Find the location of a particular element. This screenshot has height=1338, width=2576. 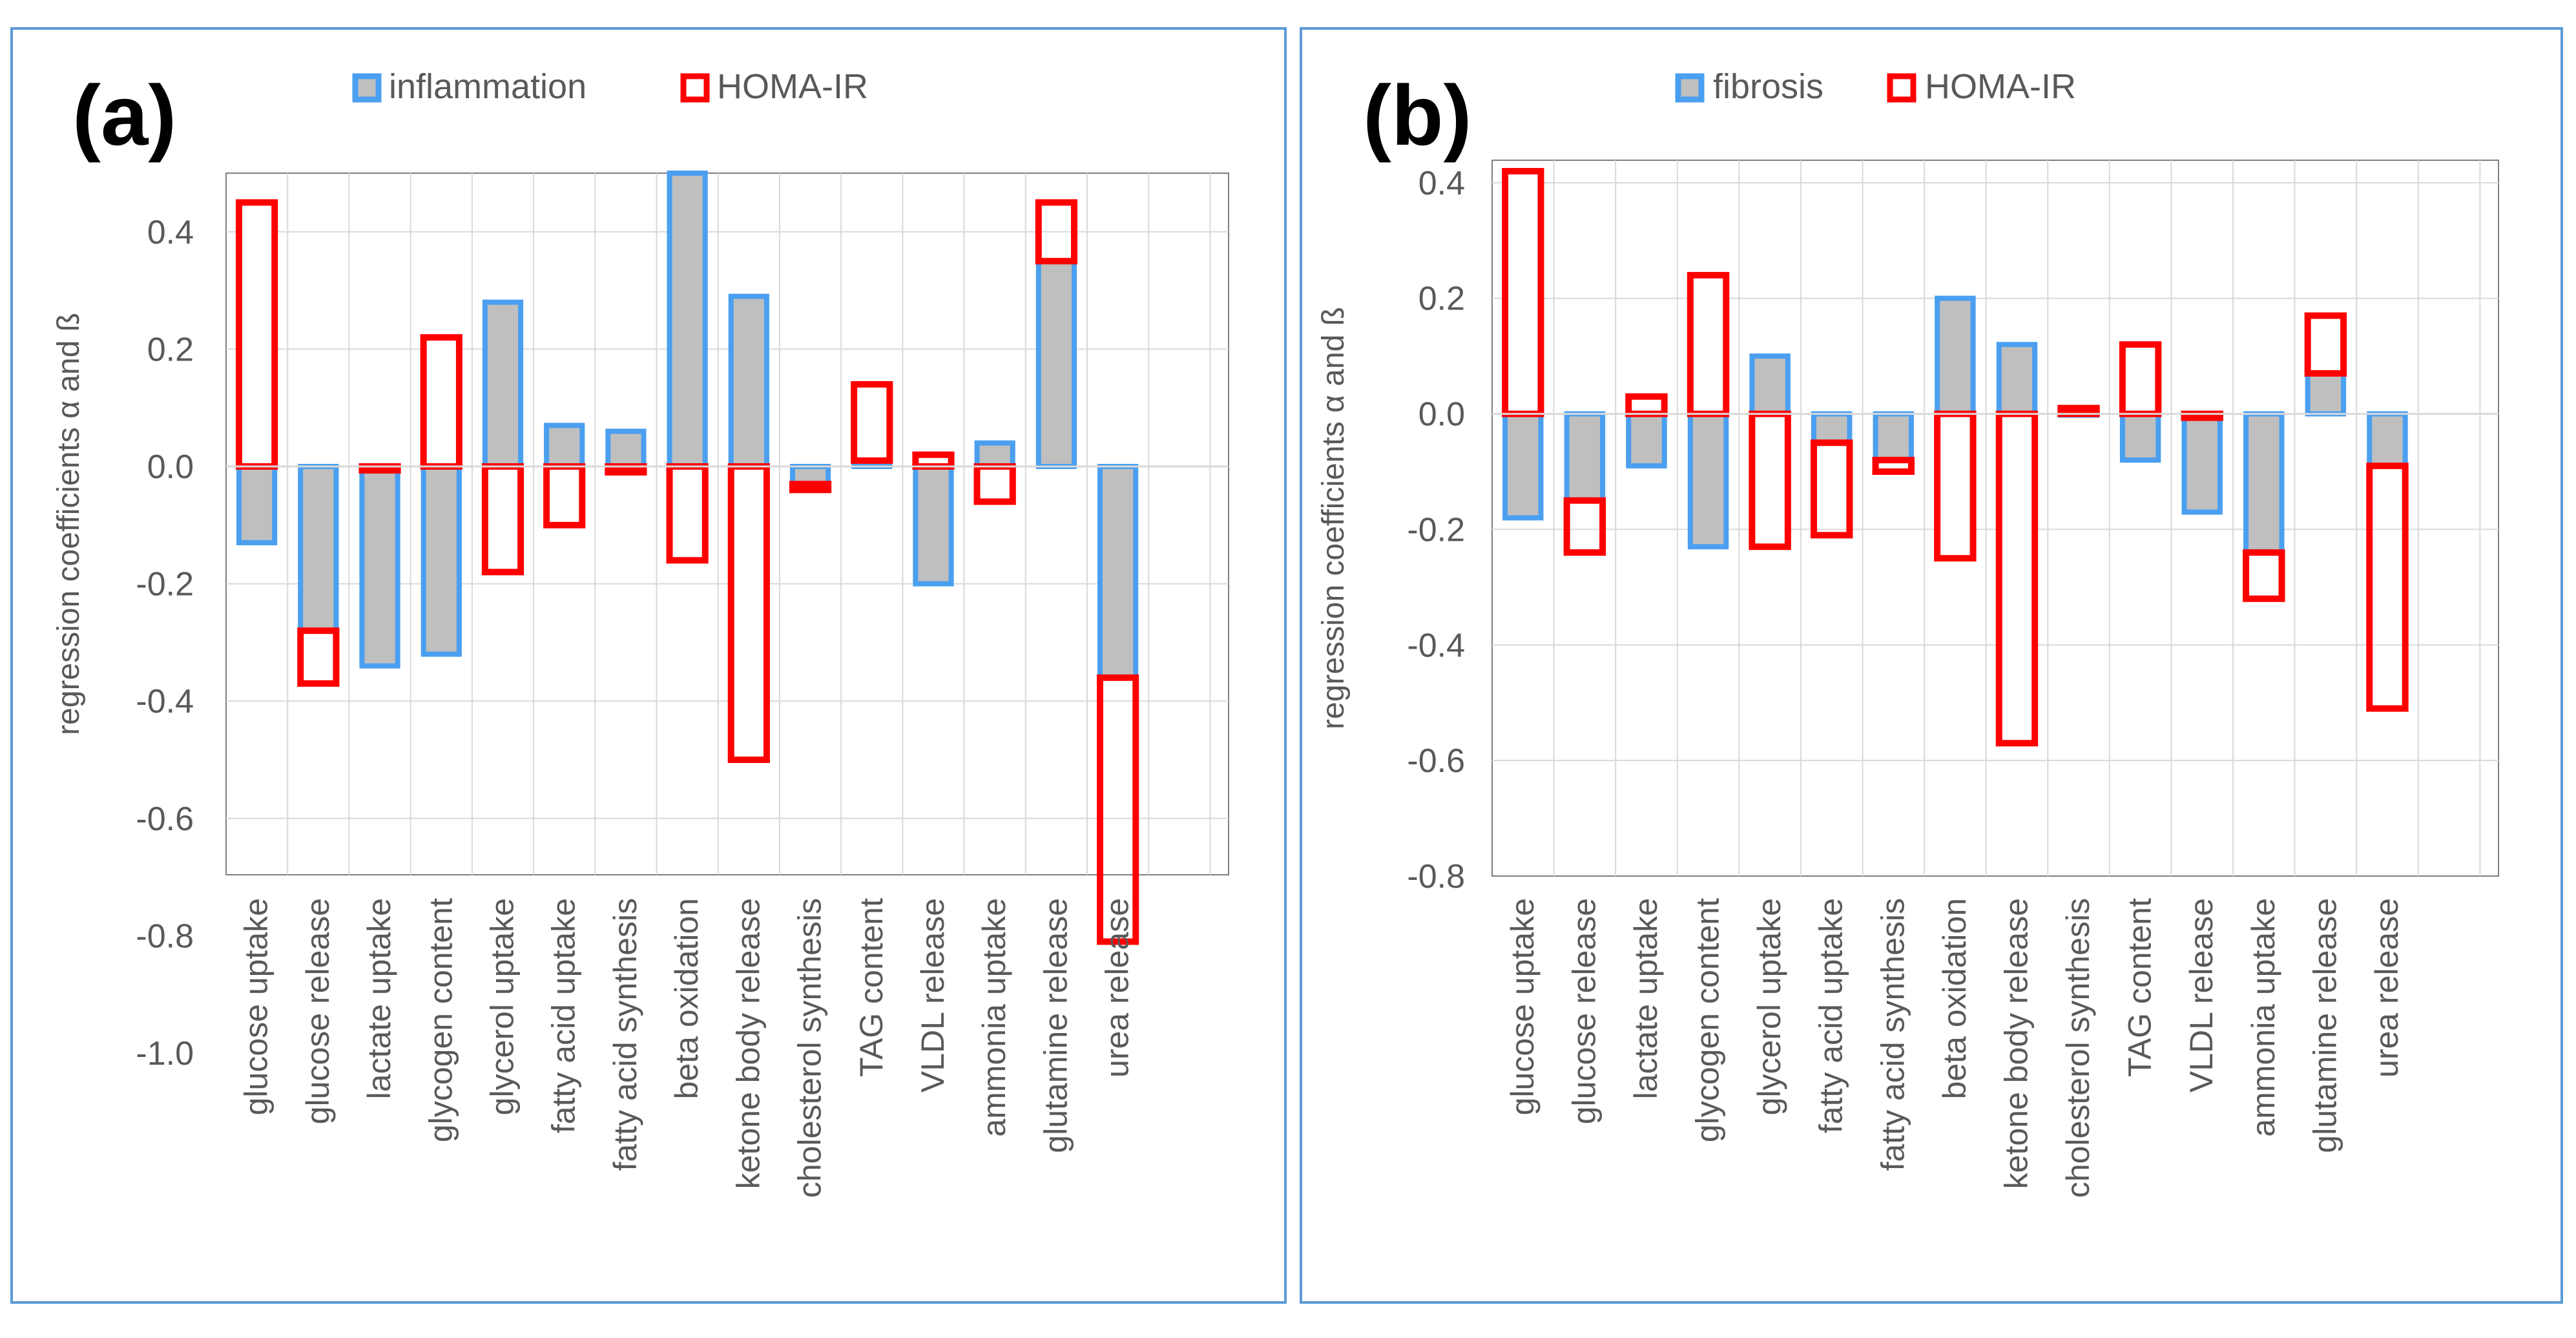

y-axis-title: regression coefficients α and ß is located at coordinates (69, 524).